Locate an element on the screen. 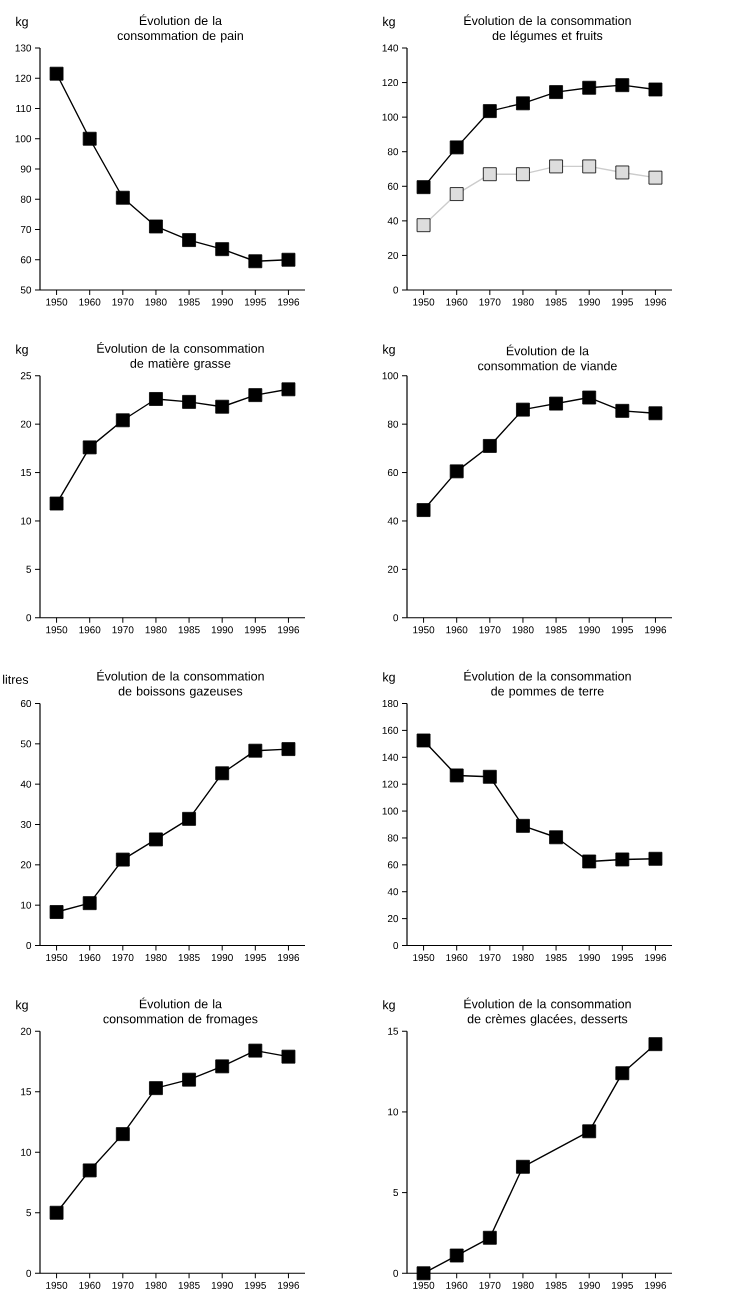 This screenshot has height=1311, width=729. y-tick-label: 180 is located at coordinates (390, 703).